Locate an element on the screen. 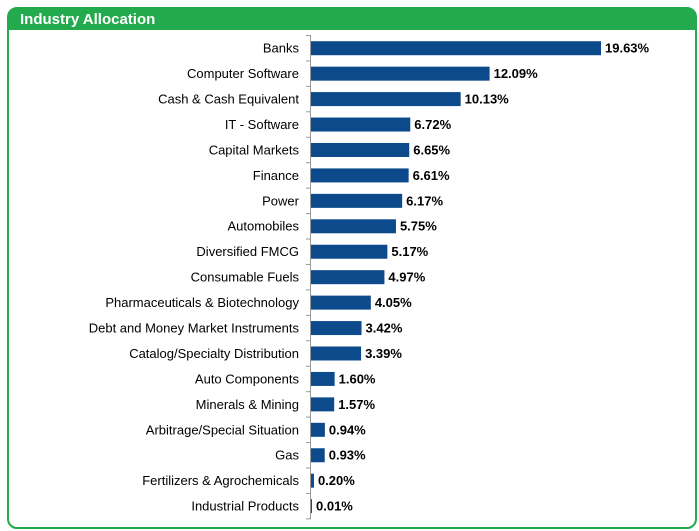  category-label: Diversified FMCG is located at coordinates (247, 251).